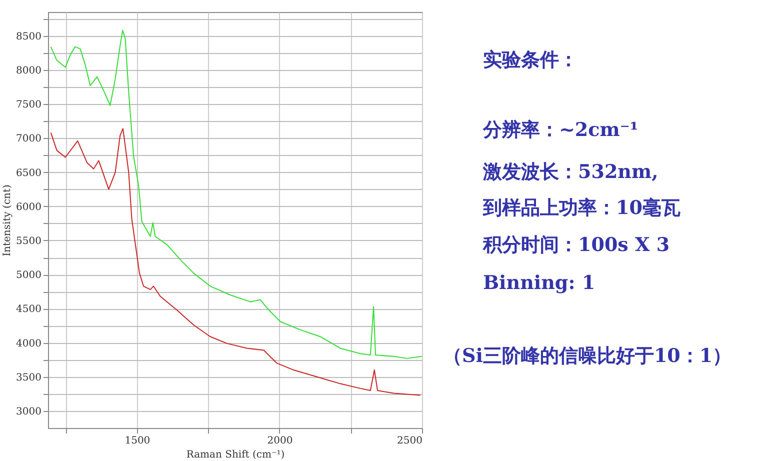 The image size is (780, 461). What do you see at coordinates (576, 245) in the screenshot?
I see `text: 积分时间：100s X 3` at bounding box center [576, 245].